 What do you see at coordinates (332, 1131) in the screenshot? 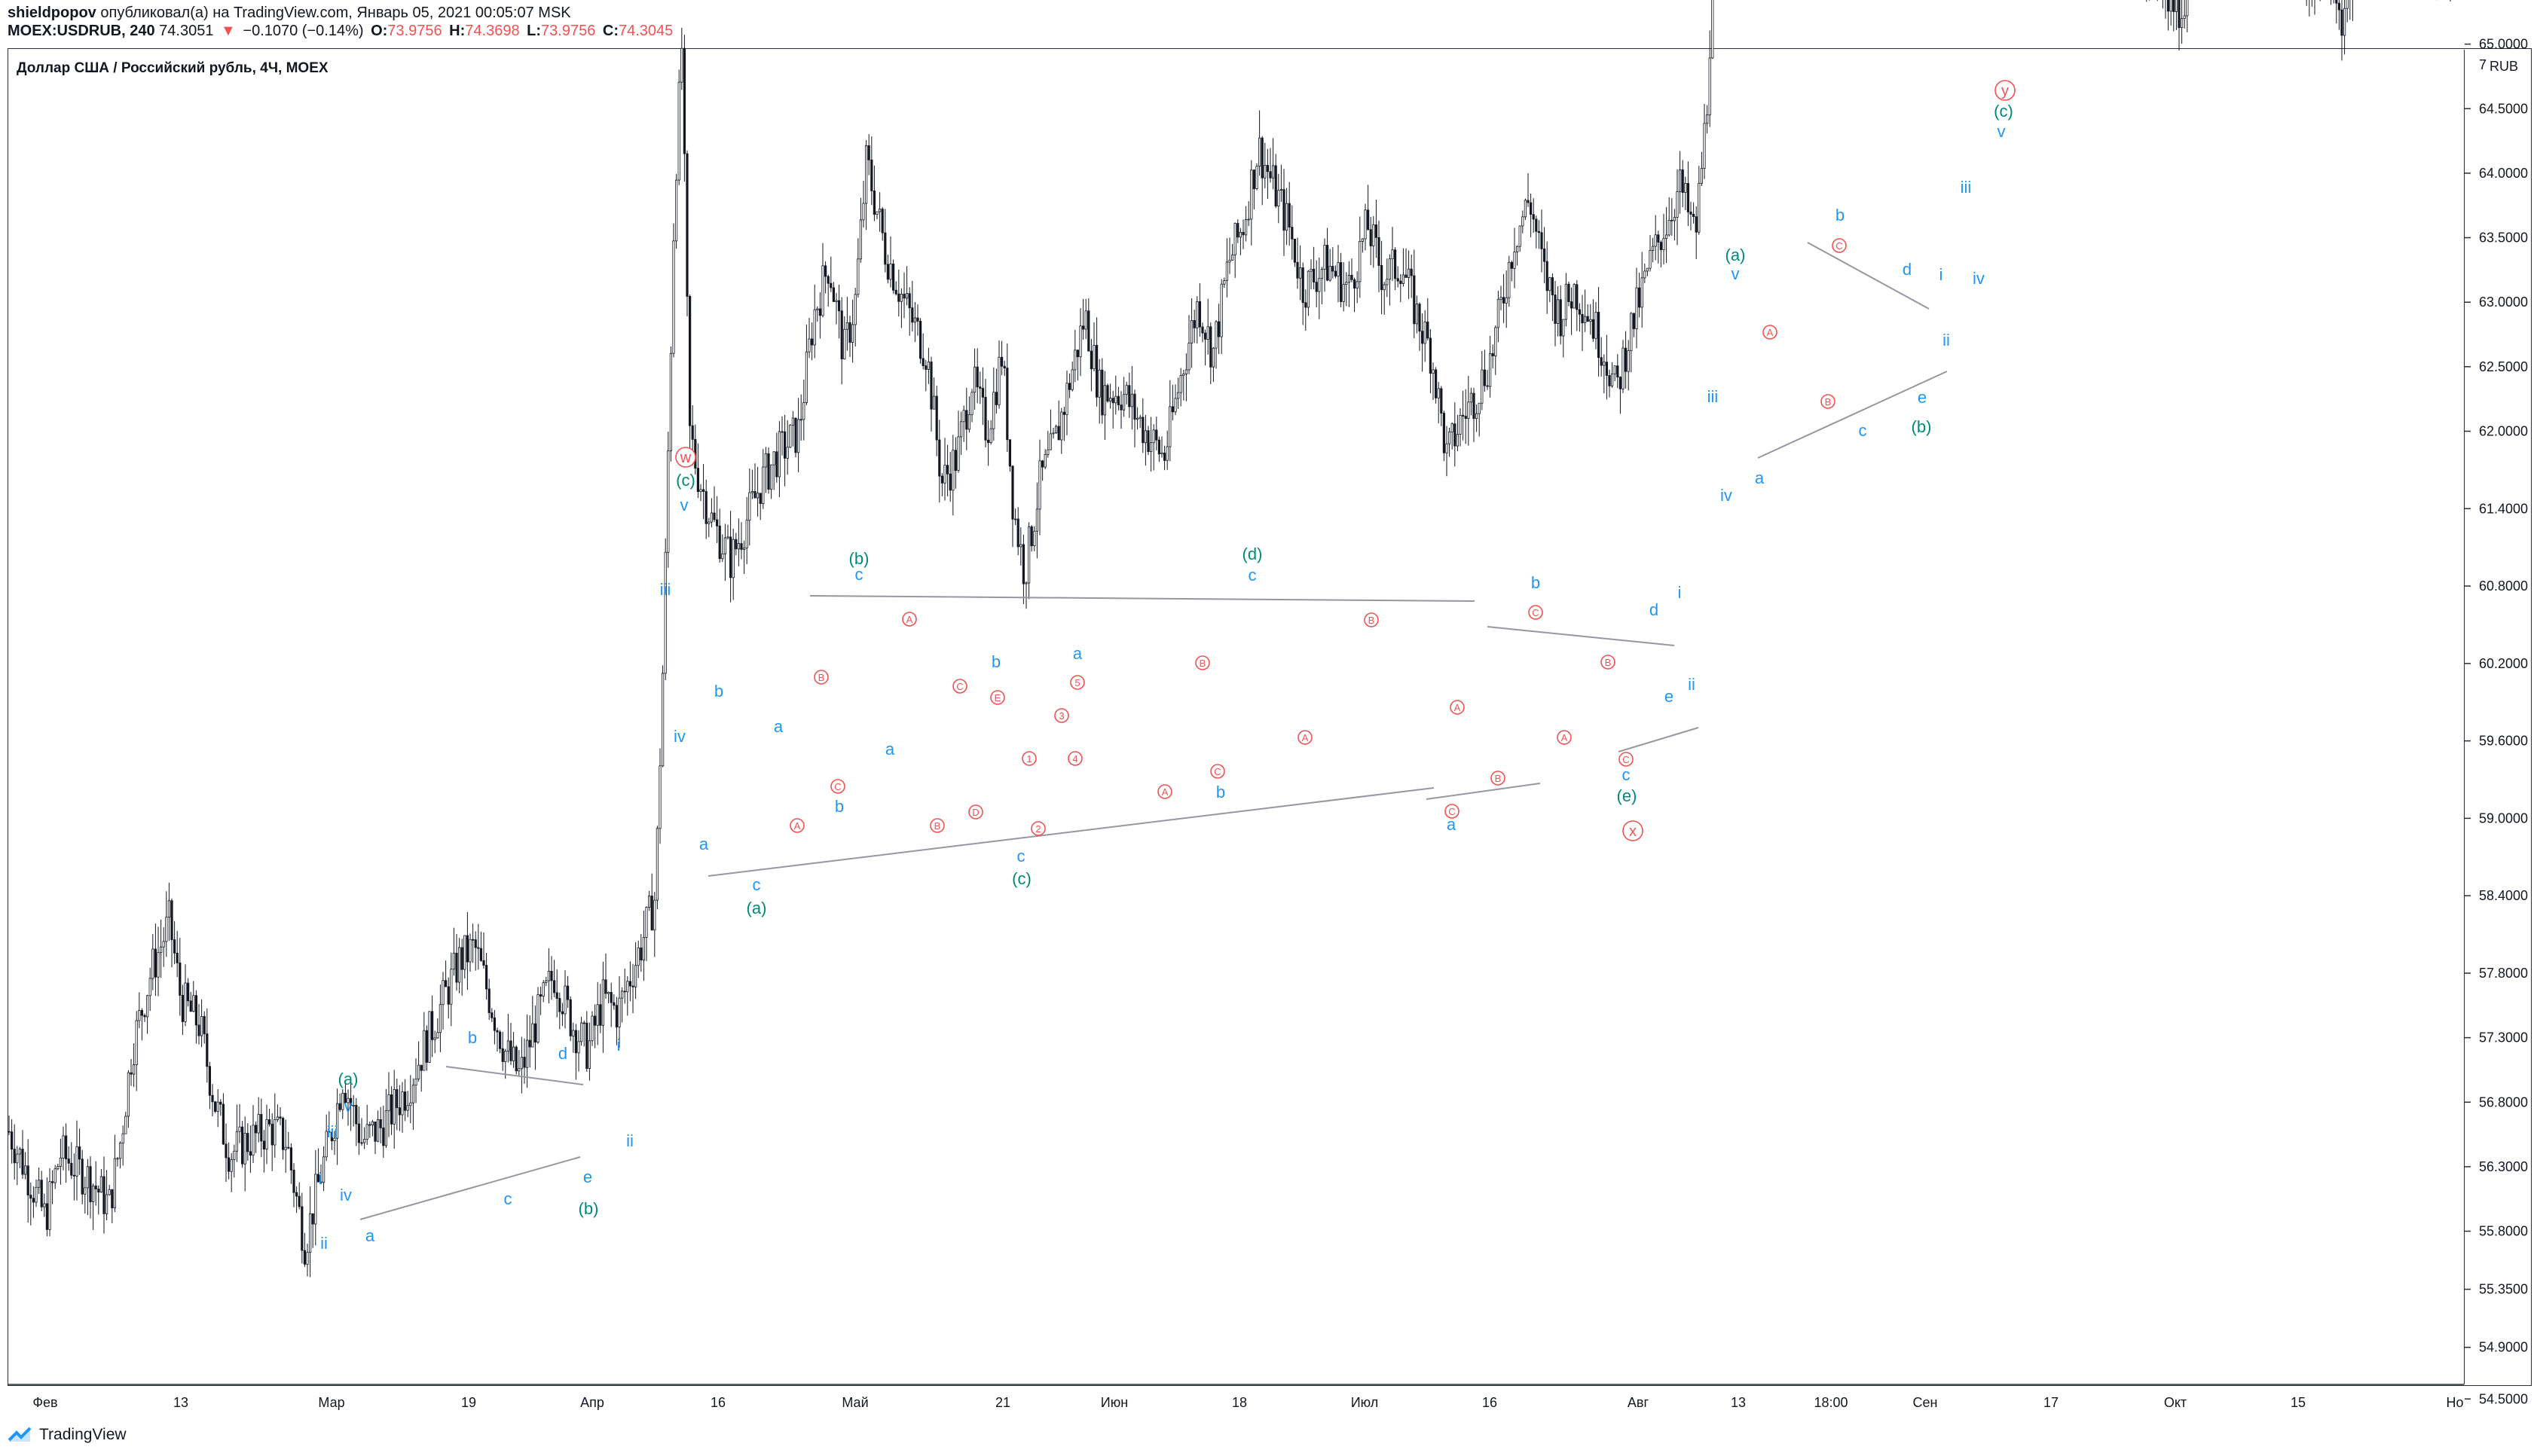
I see `wave-label: iii` at bounding box center [332, 1131].